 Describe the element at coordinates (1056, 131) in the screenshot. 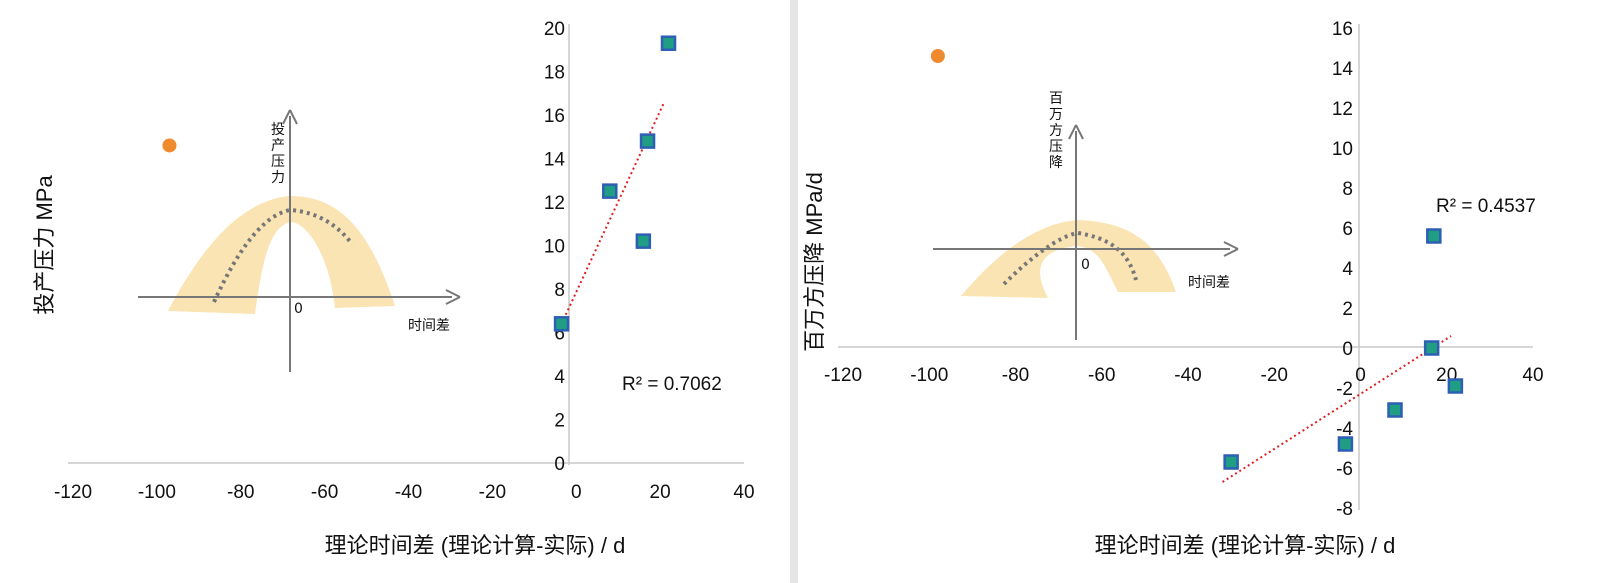

I see `inset-y-label: 百万方压降` at that location.